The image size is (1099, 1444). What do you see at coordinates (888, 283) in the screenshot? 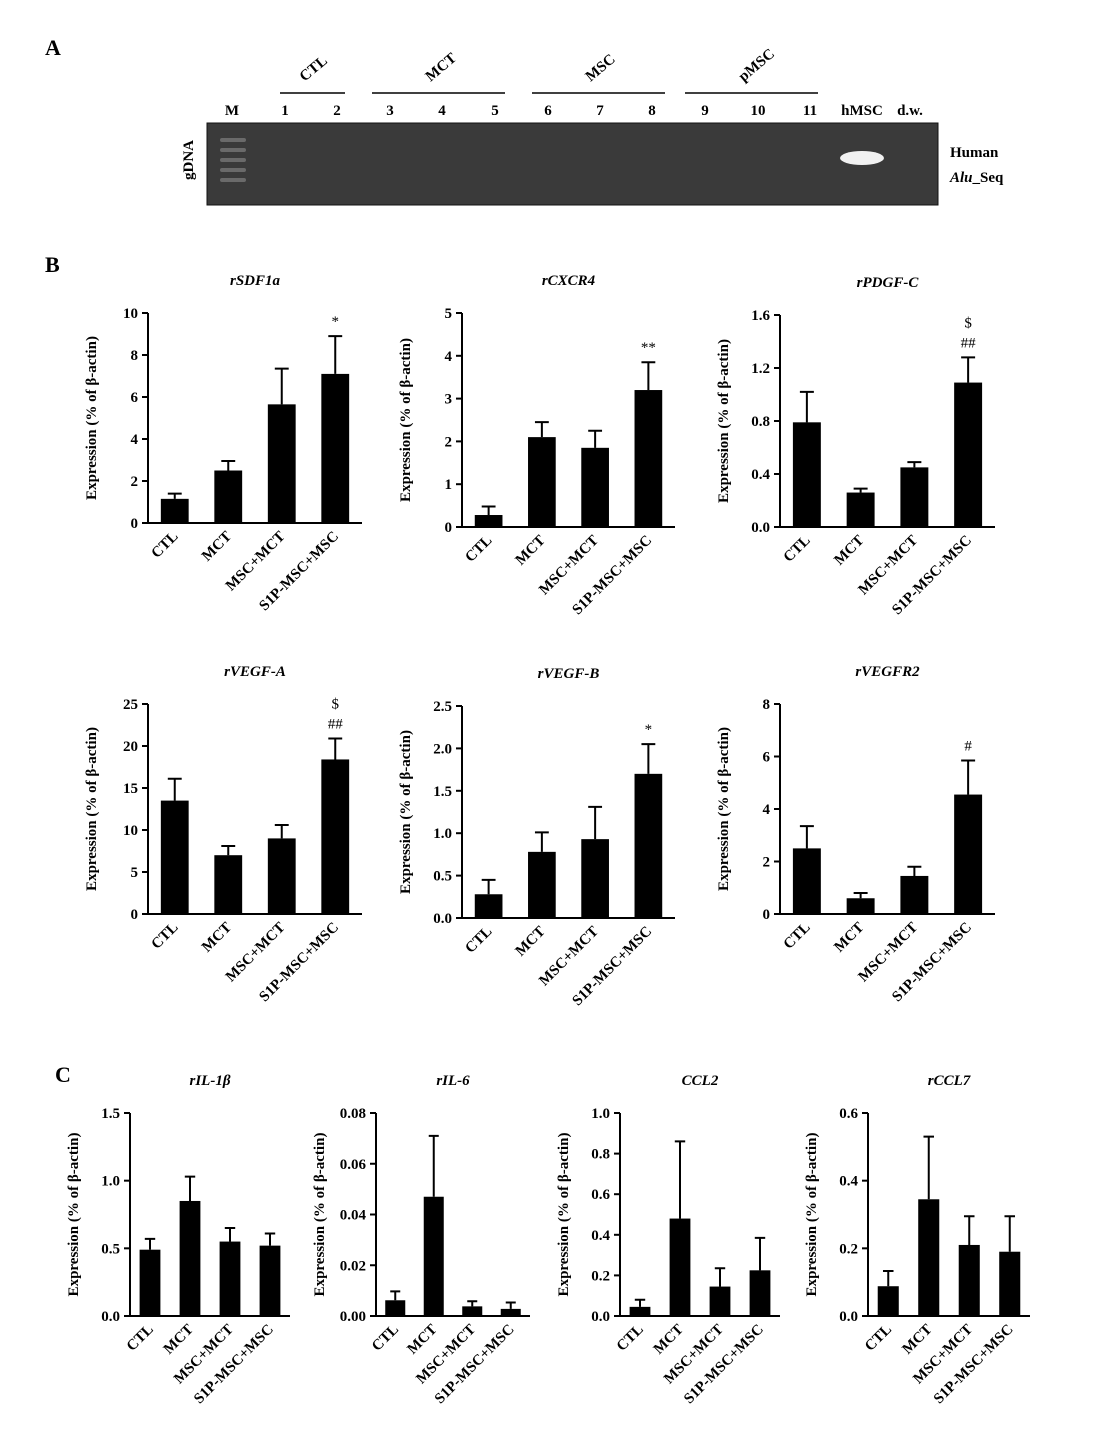
I see `chart-title: rPDGF-C` at bounding box center [888, 283].